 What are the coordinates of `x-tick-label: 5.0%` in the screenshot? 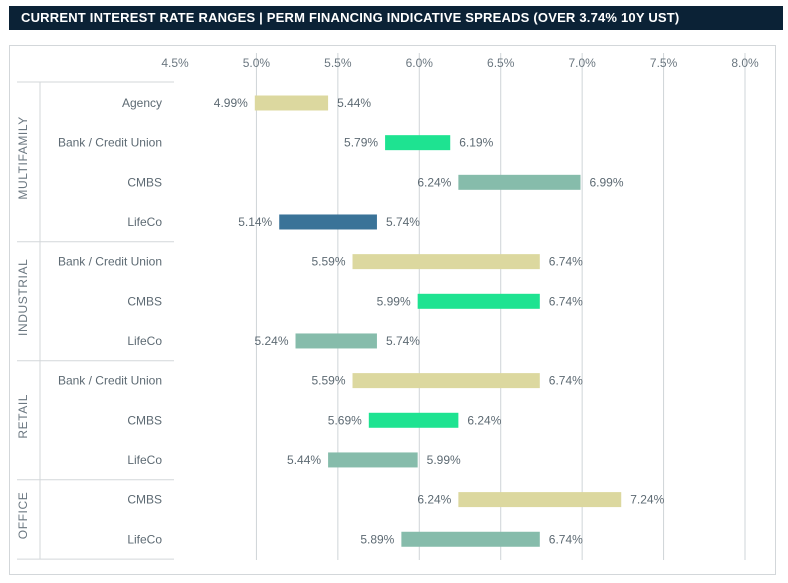 It's located at (257, 63).